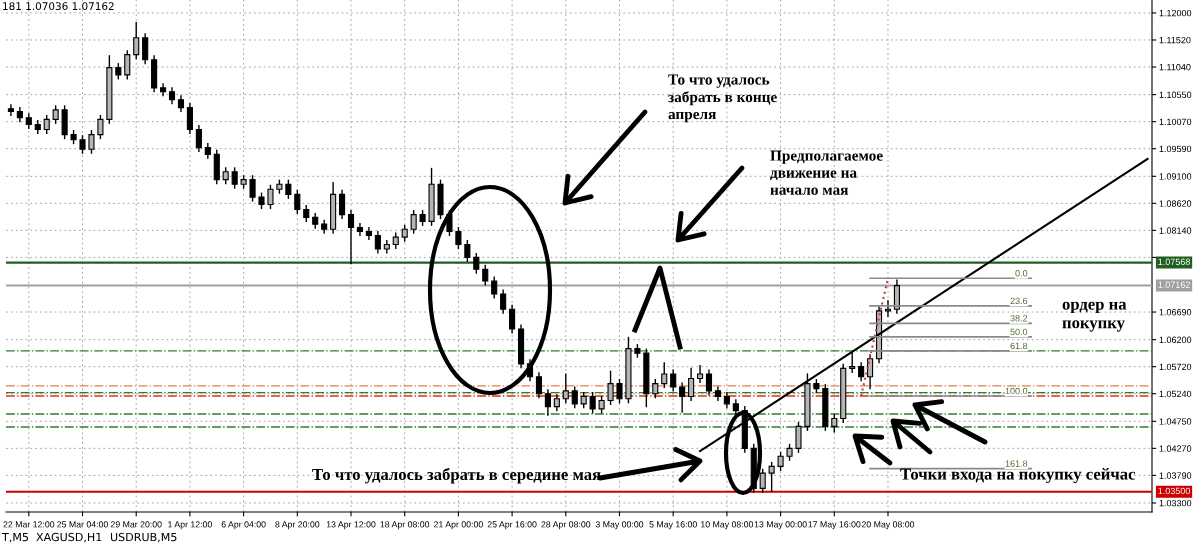 The height and width of the screenshot is (557, 1200). What do you see at coordinates (1175, 13) in the screenshot?
I see `y-tick-label: 1.12000` at bounding box center [1175, 13].